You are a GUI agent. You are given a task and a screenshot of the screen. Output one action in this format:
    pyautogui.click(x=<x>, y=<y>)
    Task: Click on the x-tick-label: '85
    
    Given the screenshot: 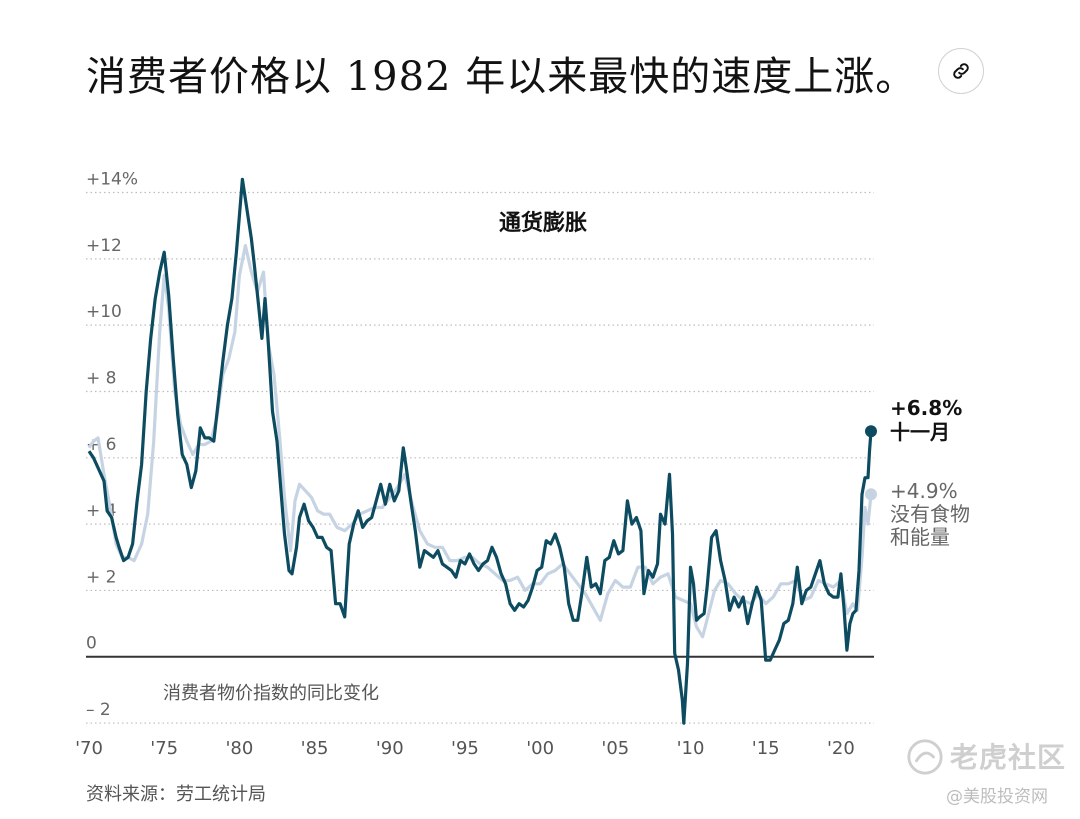 What is the action you would take?
    pyautogui.click(x=315, y=748)
    